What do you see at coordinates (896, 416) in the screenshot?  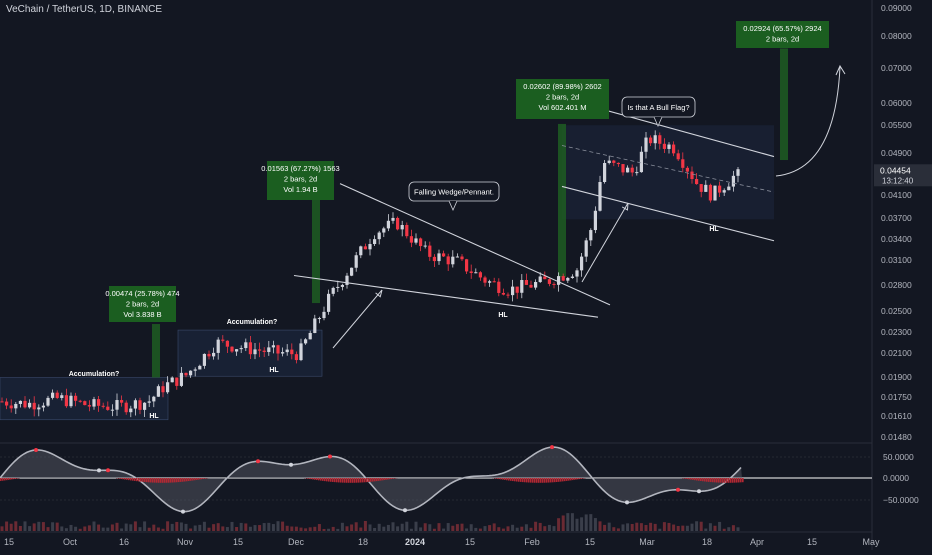 I see `price-tick-label: 0.01610` at bounding box center [896, 416].